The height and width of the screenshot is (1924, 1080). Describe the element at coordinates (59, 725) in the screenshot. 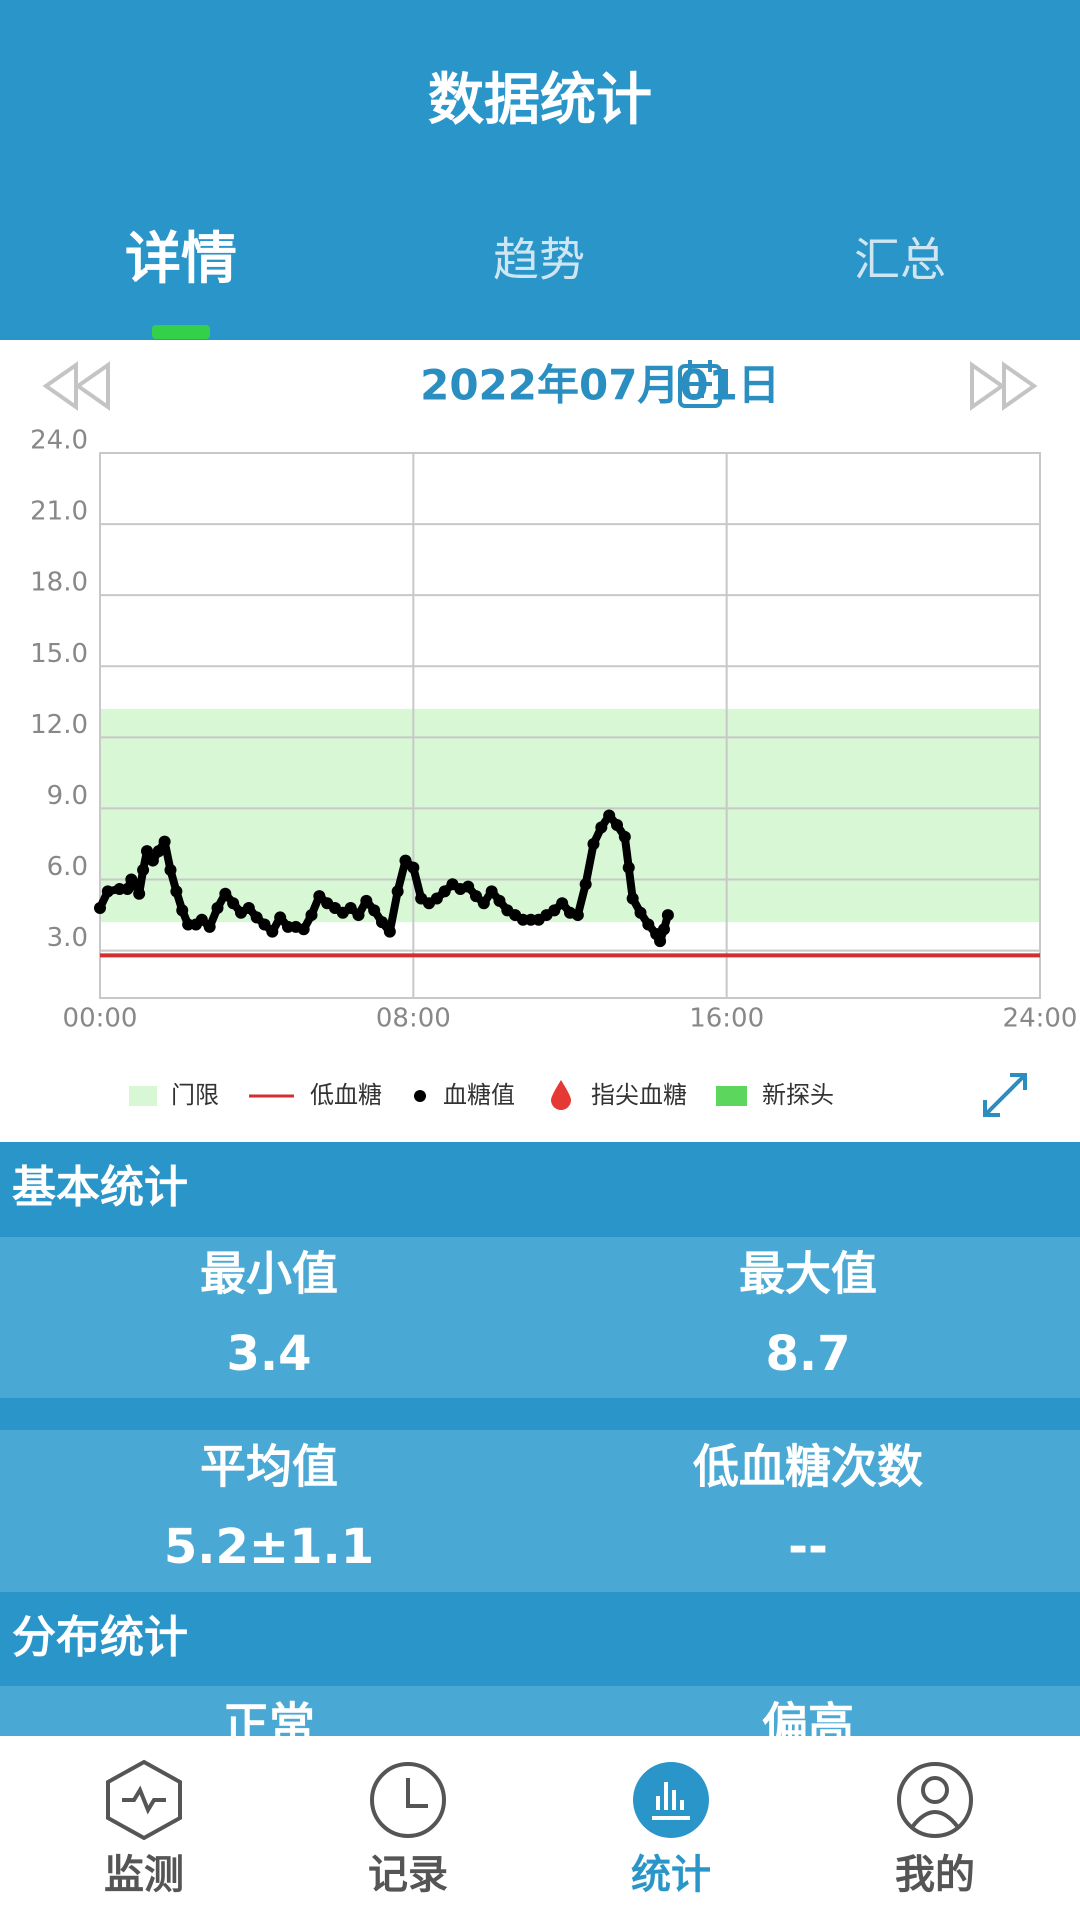

I see `y-tick-label: 12.0` at that location.